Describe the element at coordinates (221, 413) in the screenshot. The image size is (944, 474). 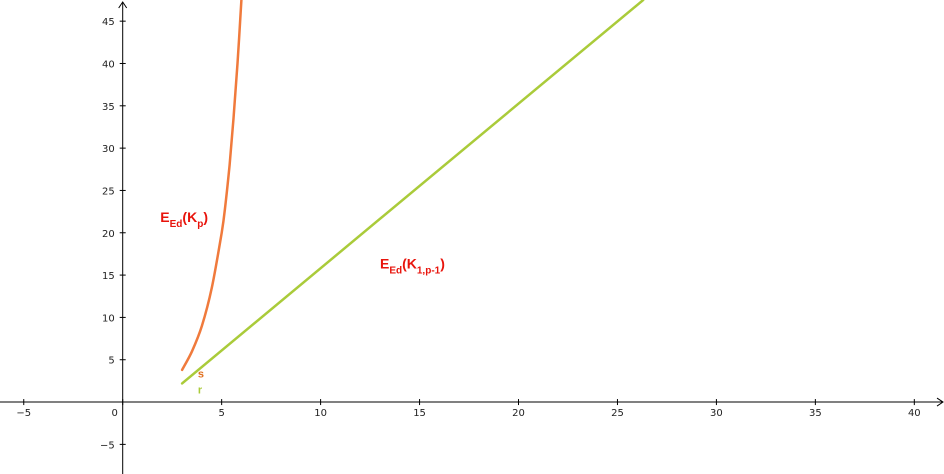
I see `x-tick-label: 5` at that location.